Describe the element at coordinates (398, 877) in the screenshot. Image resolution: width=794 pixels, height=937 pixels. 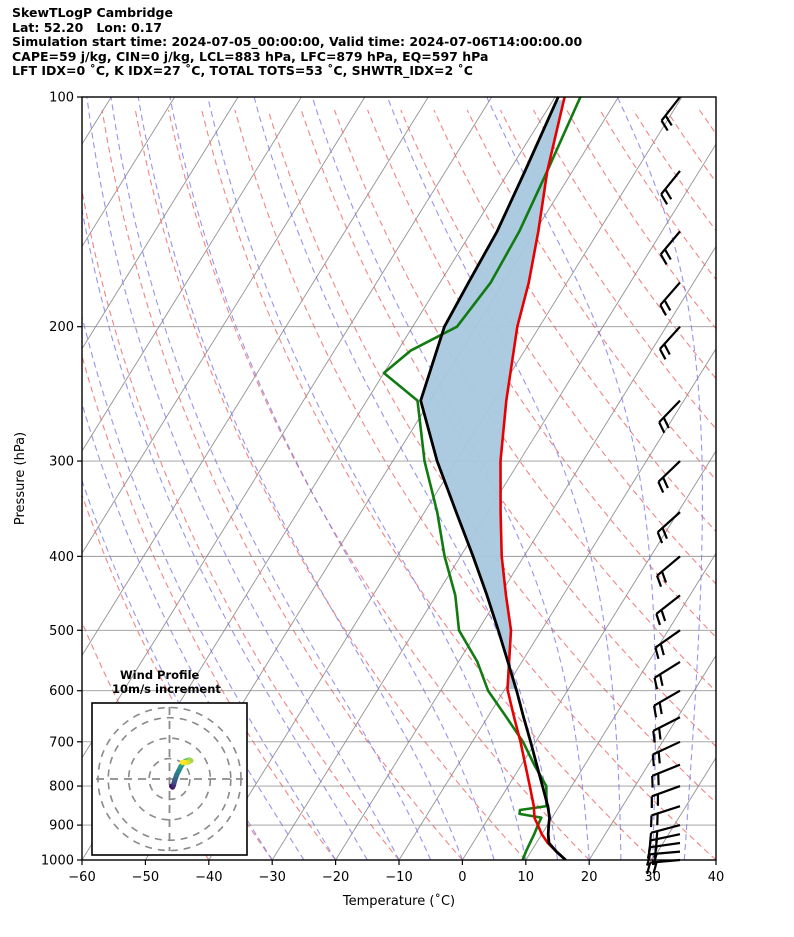
I see `x-tick-label: −10` at that location.